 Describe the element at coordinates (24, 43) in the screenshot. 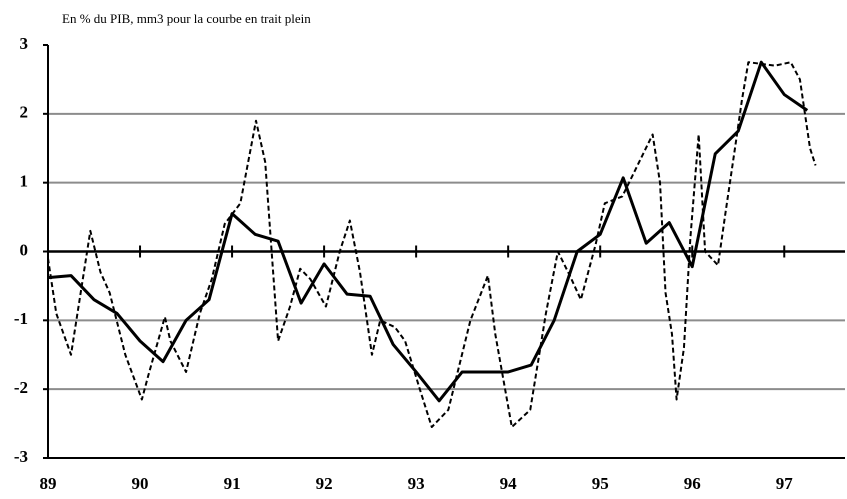

I see `y-tick-label: 3` at that location.